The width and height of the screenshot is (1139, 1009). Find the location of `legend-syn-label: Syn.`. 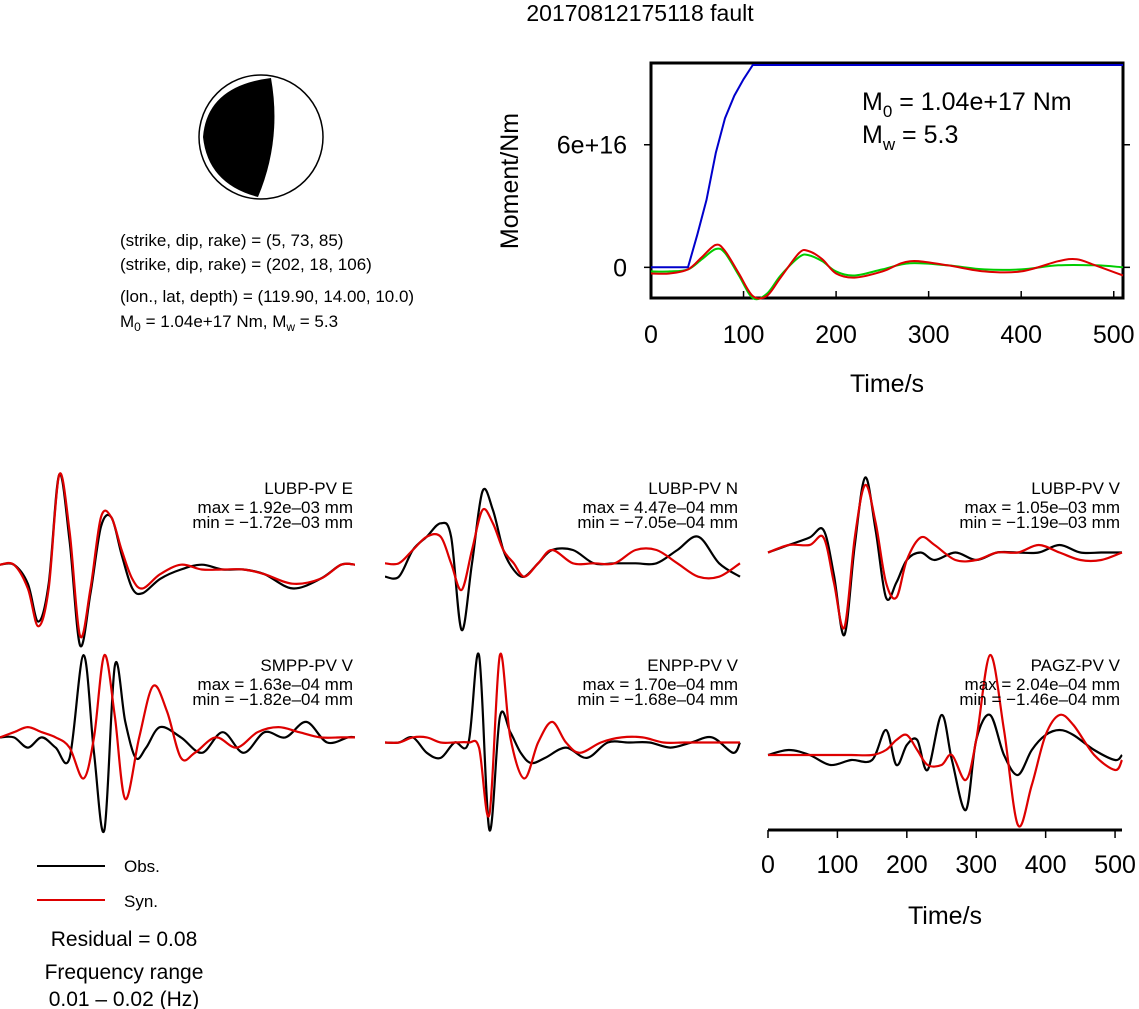

legend-syn-label: Syn. is located at coordinates (141, 901).